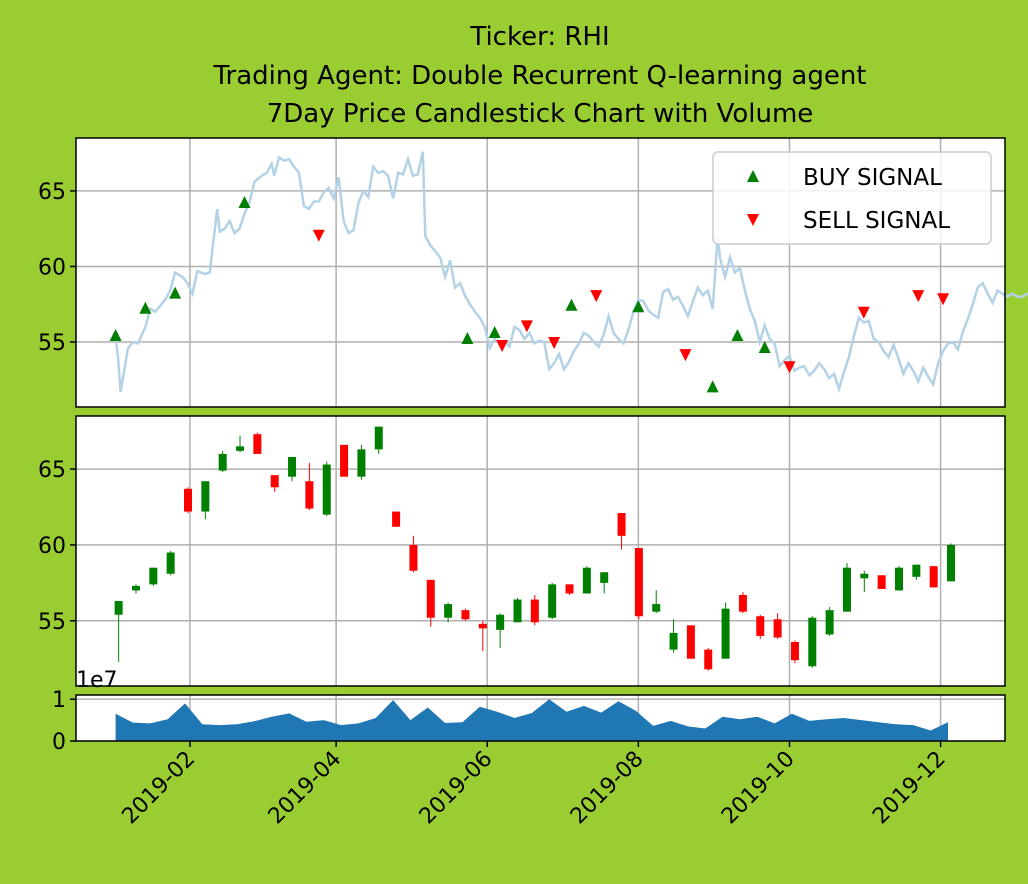 The image size is (1028, 884). I want to click on volume-area, so click(532, 720).